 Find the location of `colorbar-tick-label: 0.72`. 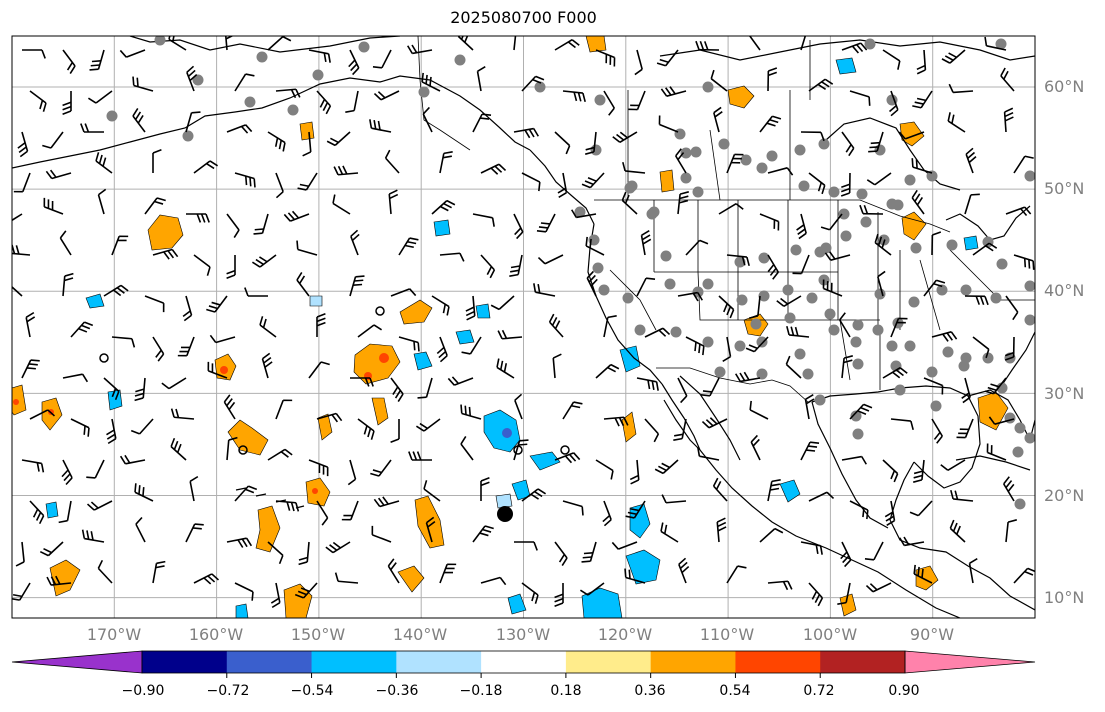

colorbar-tick-label: 0.72 is located at coordinates (819, 691).